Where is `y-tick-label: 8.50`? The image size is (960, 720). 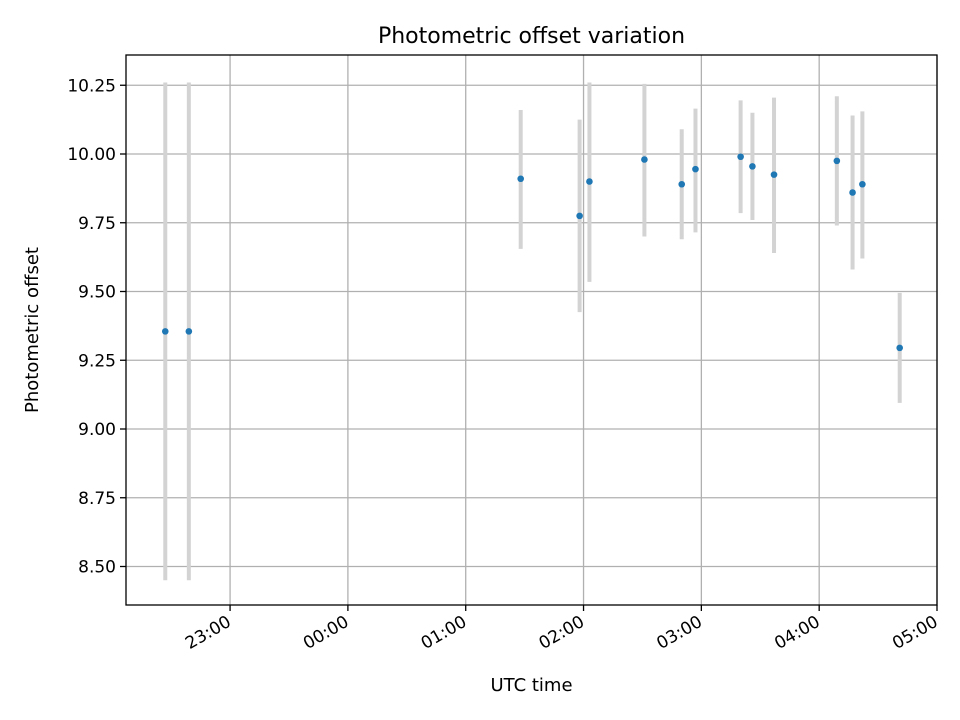 y-tick-label: 8.50 is located at coordinates (97, 568).